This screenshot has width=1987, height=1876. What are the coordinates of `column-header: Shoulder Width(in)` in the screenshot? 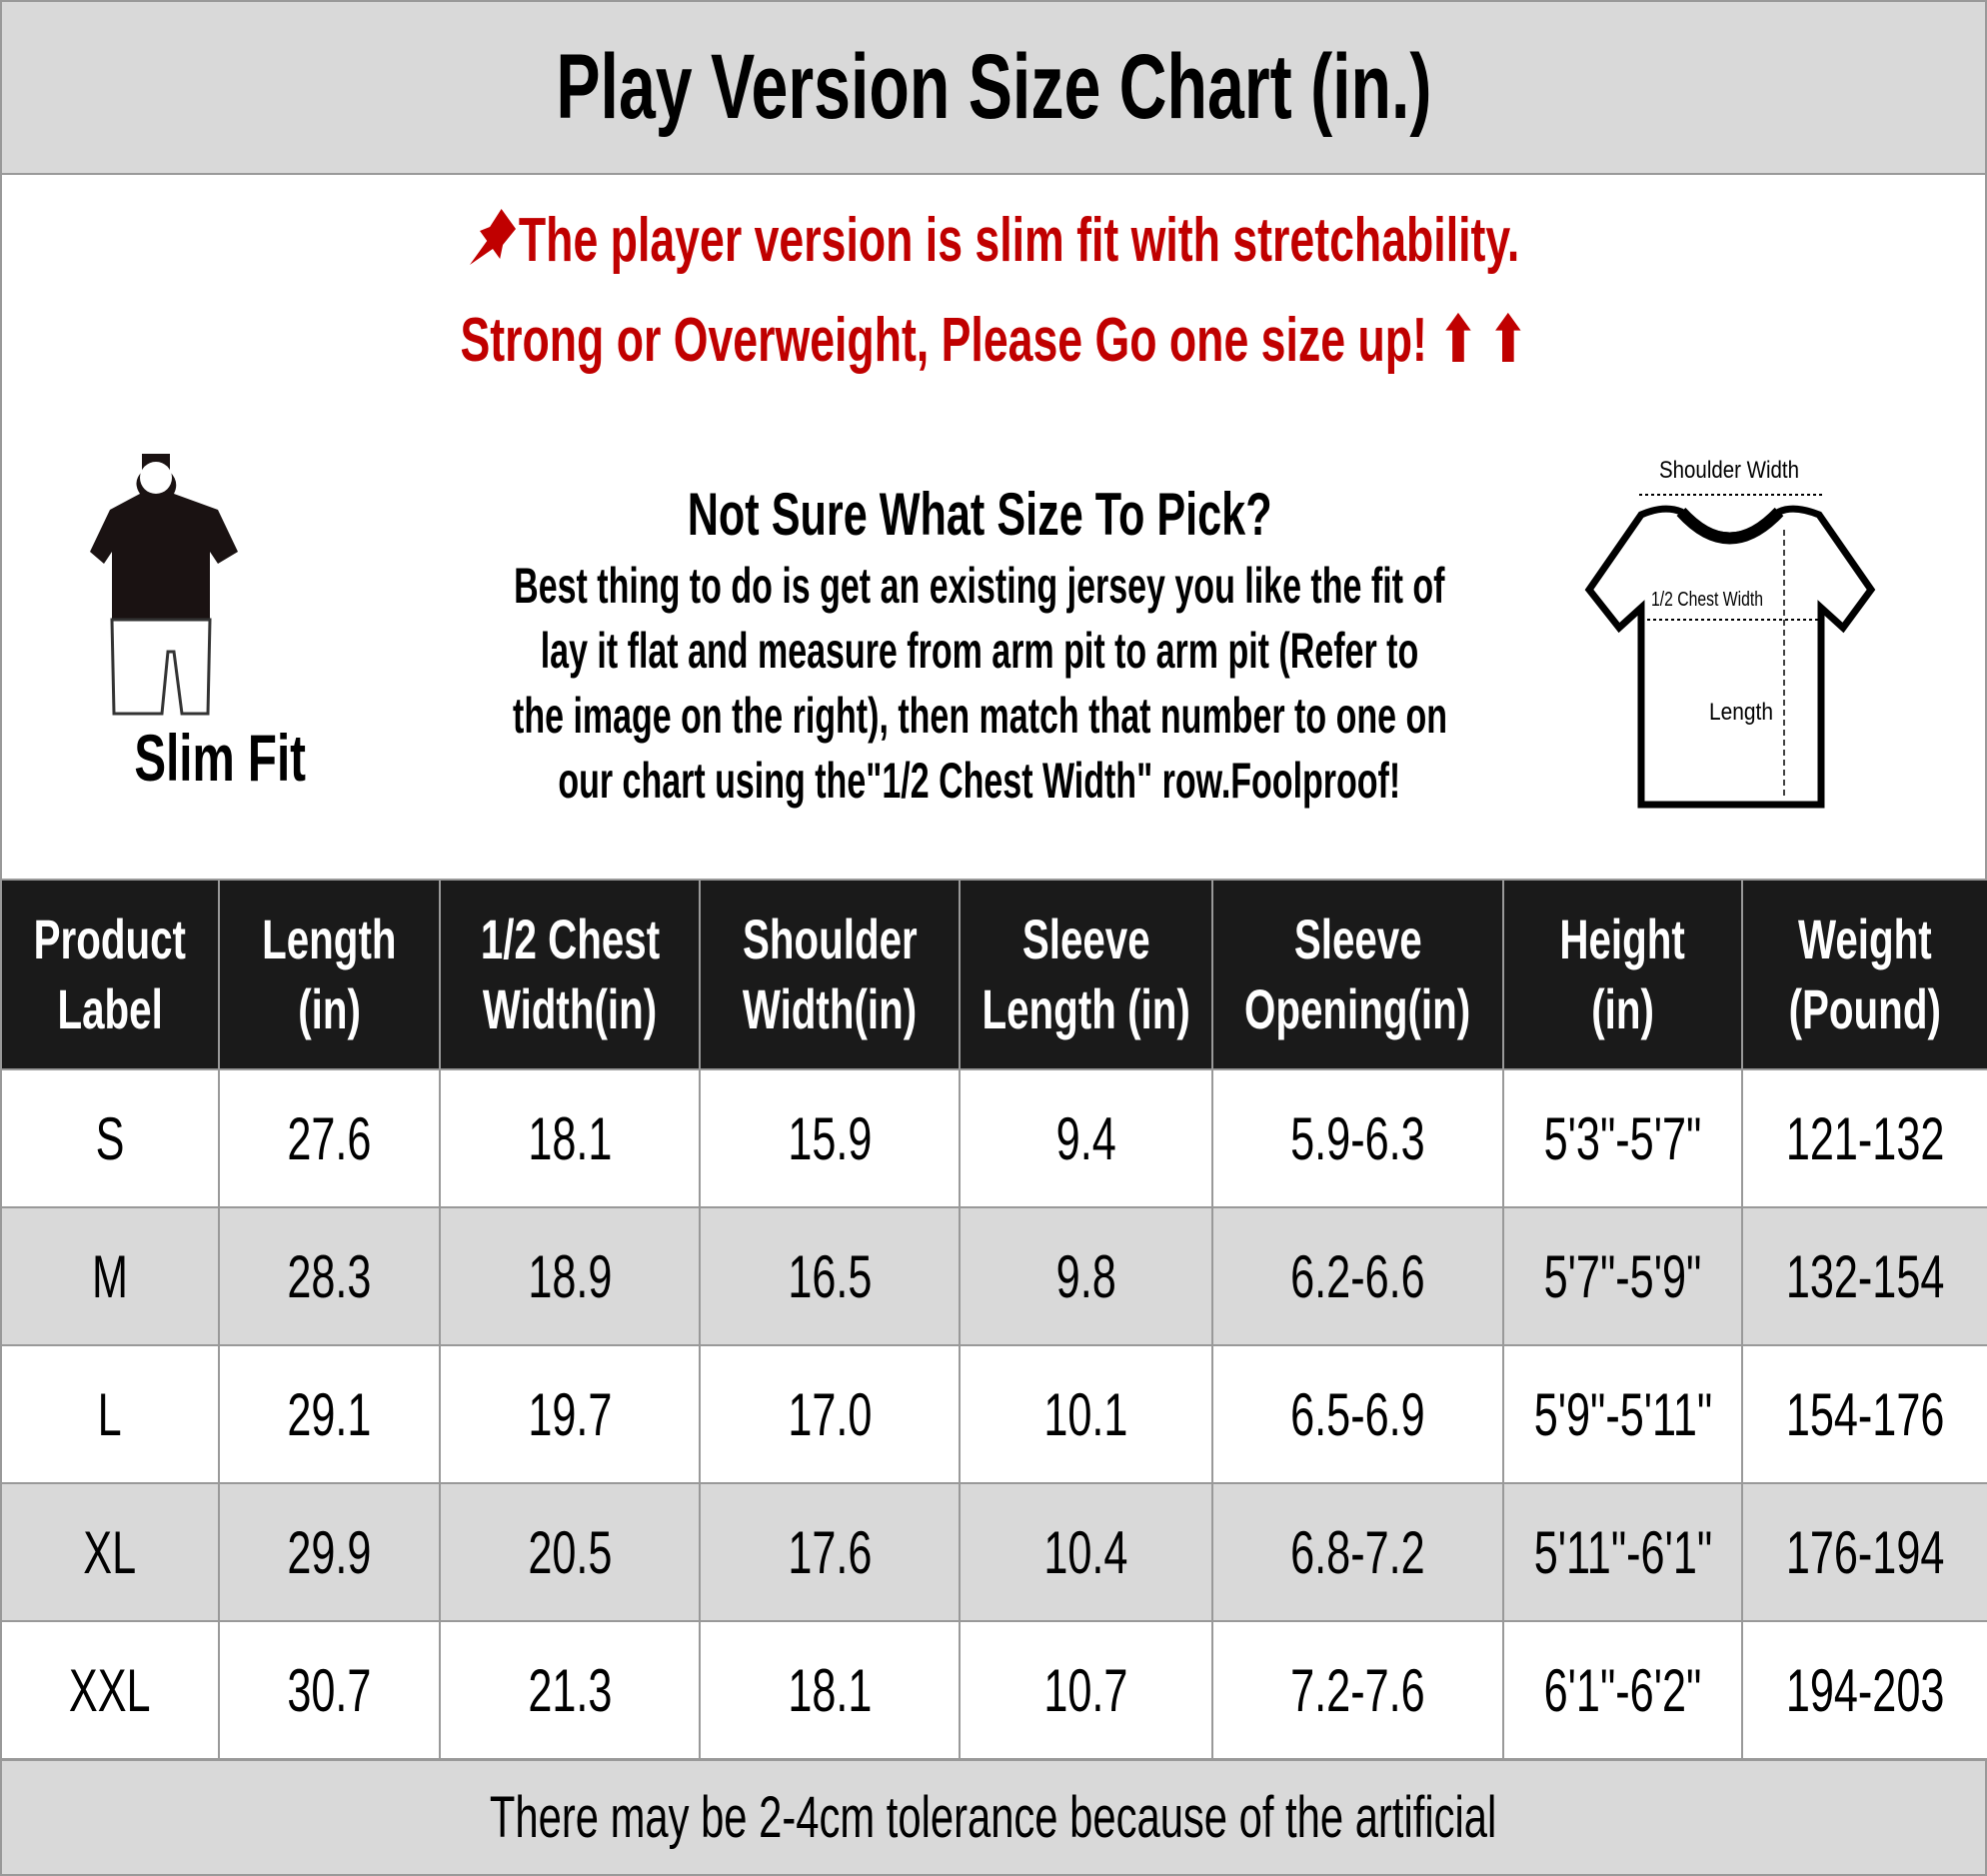 It's located at (830, 974).